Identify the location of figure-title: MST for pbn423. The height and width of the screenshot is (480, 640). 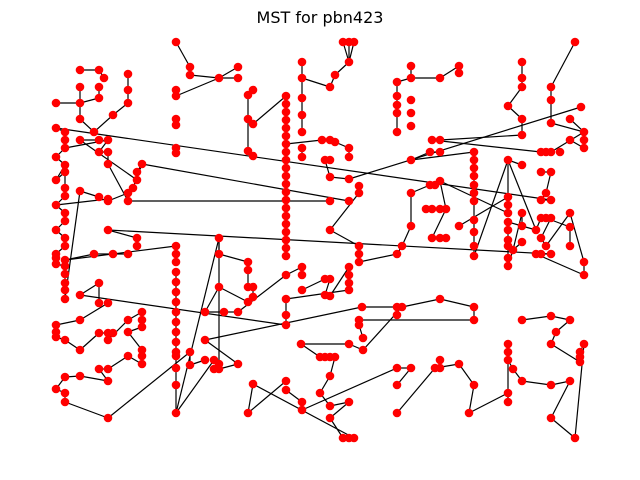
(320, 17).